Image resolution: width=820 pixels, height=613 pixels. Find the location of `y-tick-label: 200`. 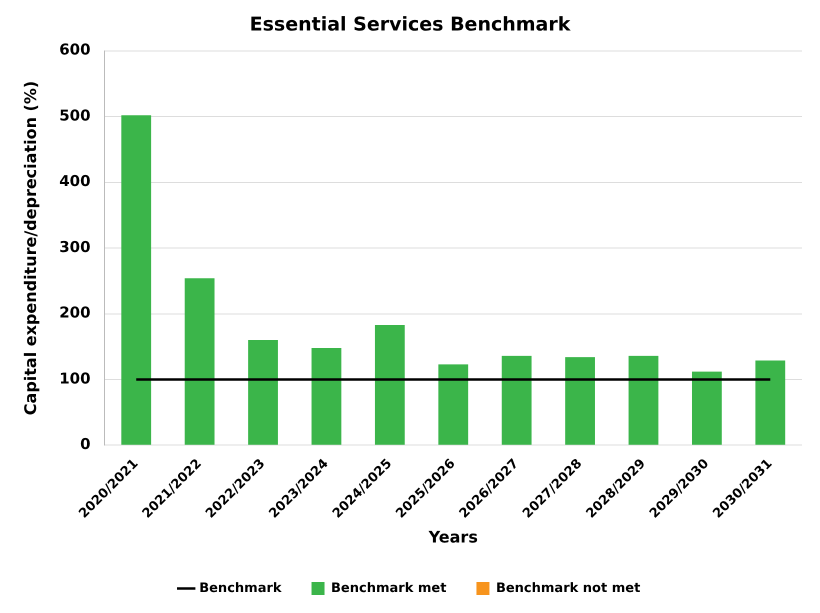

y-tick-label: 200 is located at coordinates (75, 313).